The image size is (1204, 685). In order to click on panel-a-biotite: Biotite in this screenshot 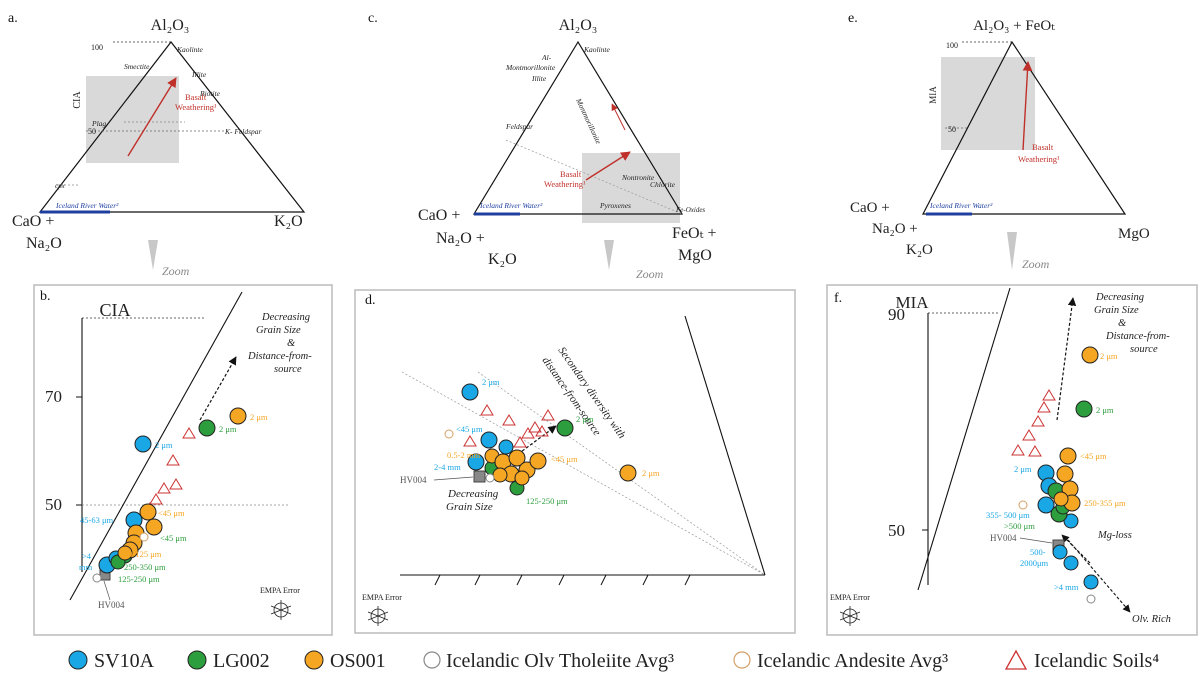, I will do `click(210, 93)`.